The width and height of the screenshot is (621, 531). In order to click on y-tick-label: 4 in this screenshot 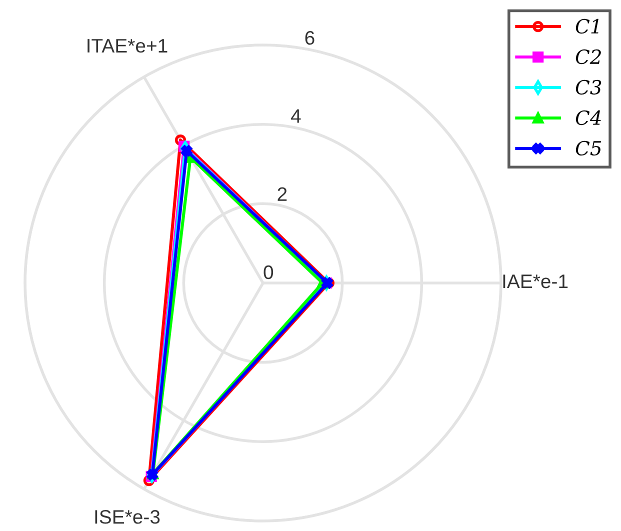, I will do `click(296, 116)`.